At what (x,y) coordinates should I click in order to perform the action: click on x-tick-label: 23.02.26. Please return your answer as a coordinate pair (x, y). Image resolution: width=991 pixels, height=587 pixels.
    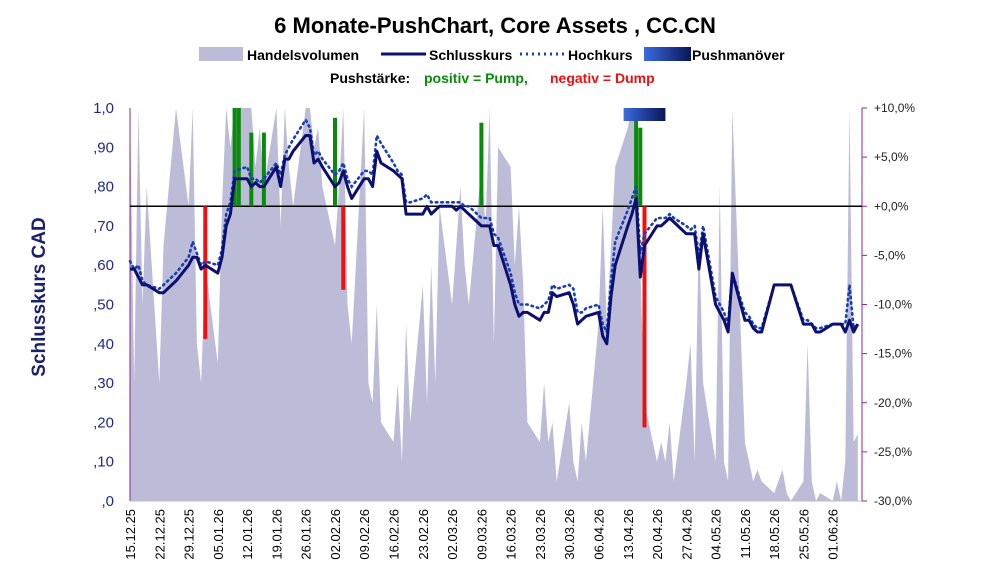
    Looking at the image, I should click on (423, 534).